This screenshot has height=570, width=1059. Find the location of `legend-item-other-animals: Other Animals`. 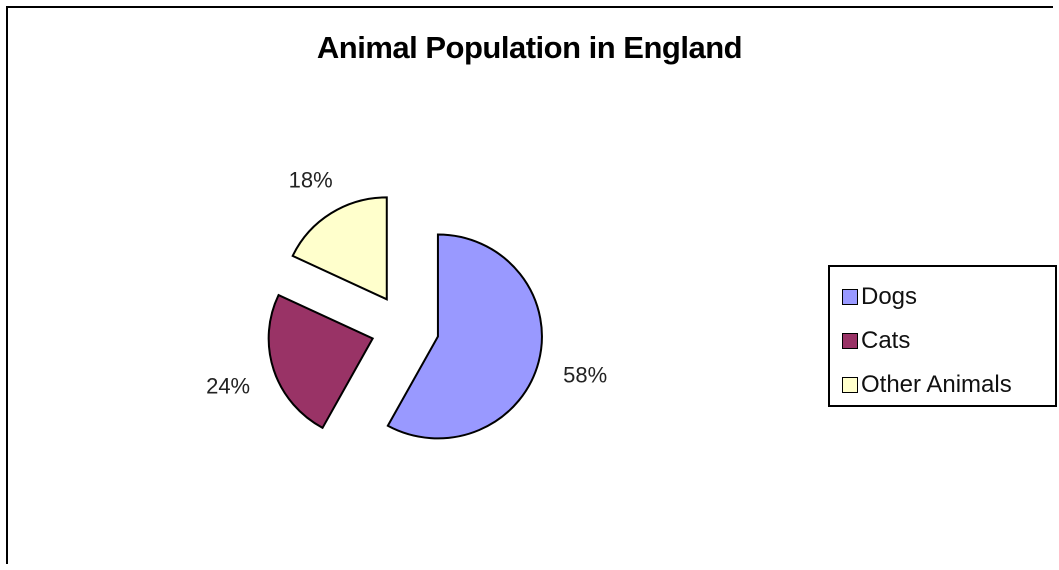

legend-item-other-animals: Other Animals is located at coordinates (948, 385).